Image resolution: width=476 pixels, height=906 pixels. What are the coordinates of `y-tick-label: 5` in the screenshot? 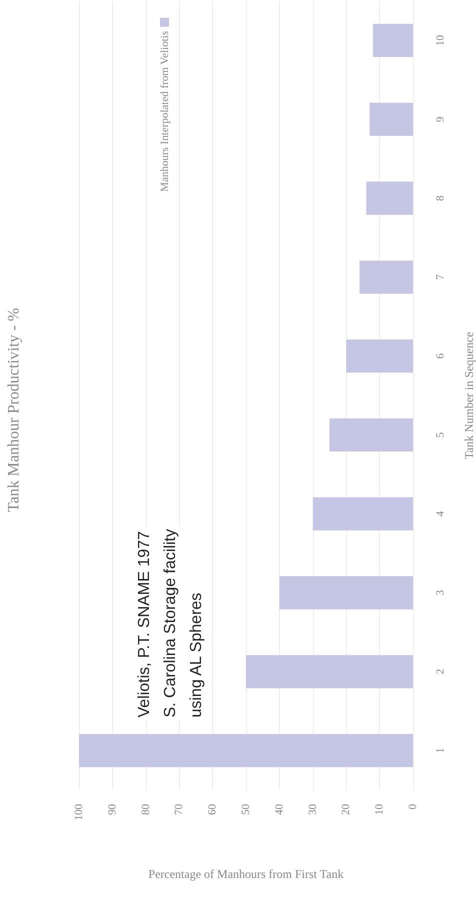 It's located at (440, 435).